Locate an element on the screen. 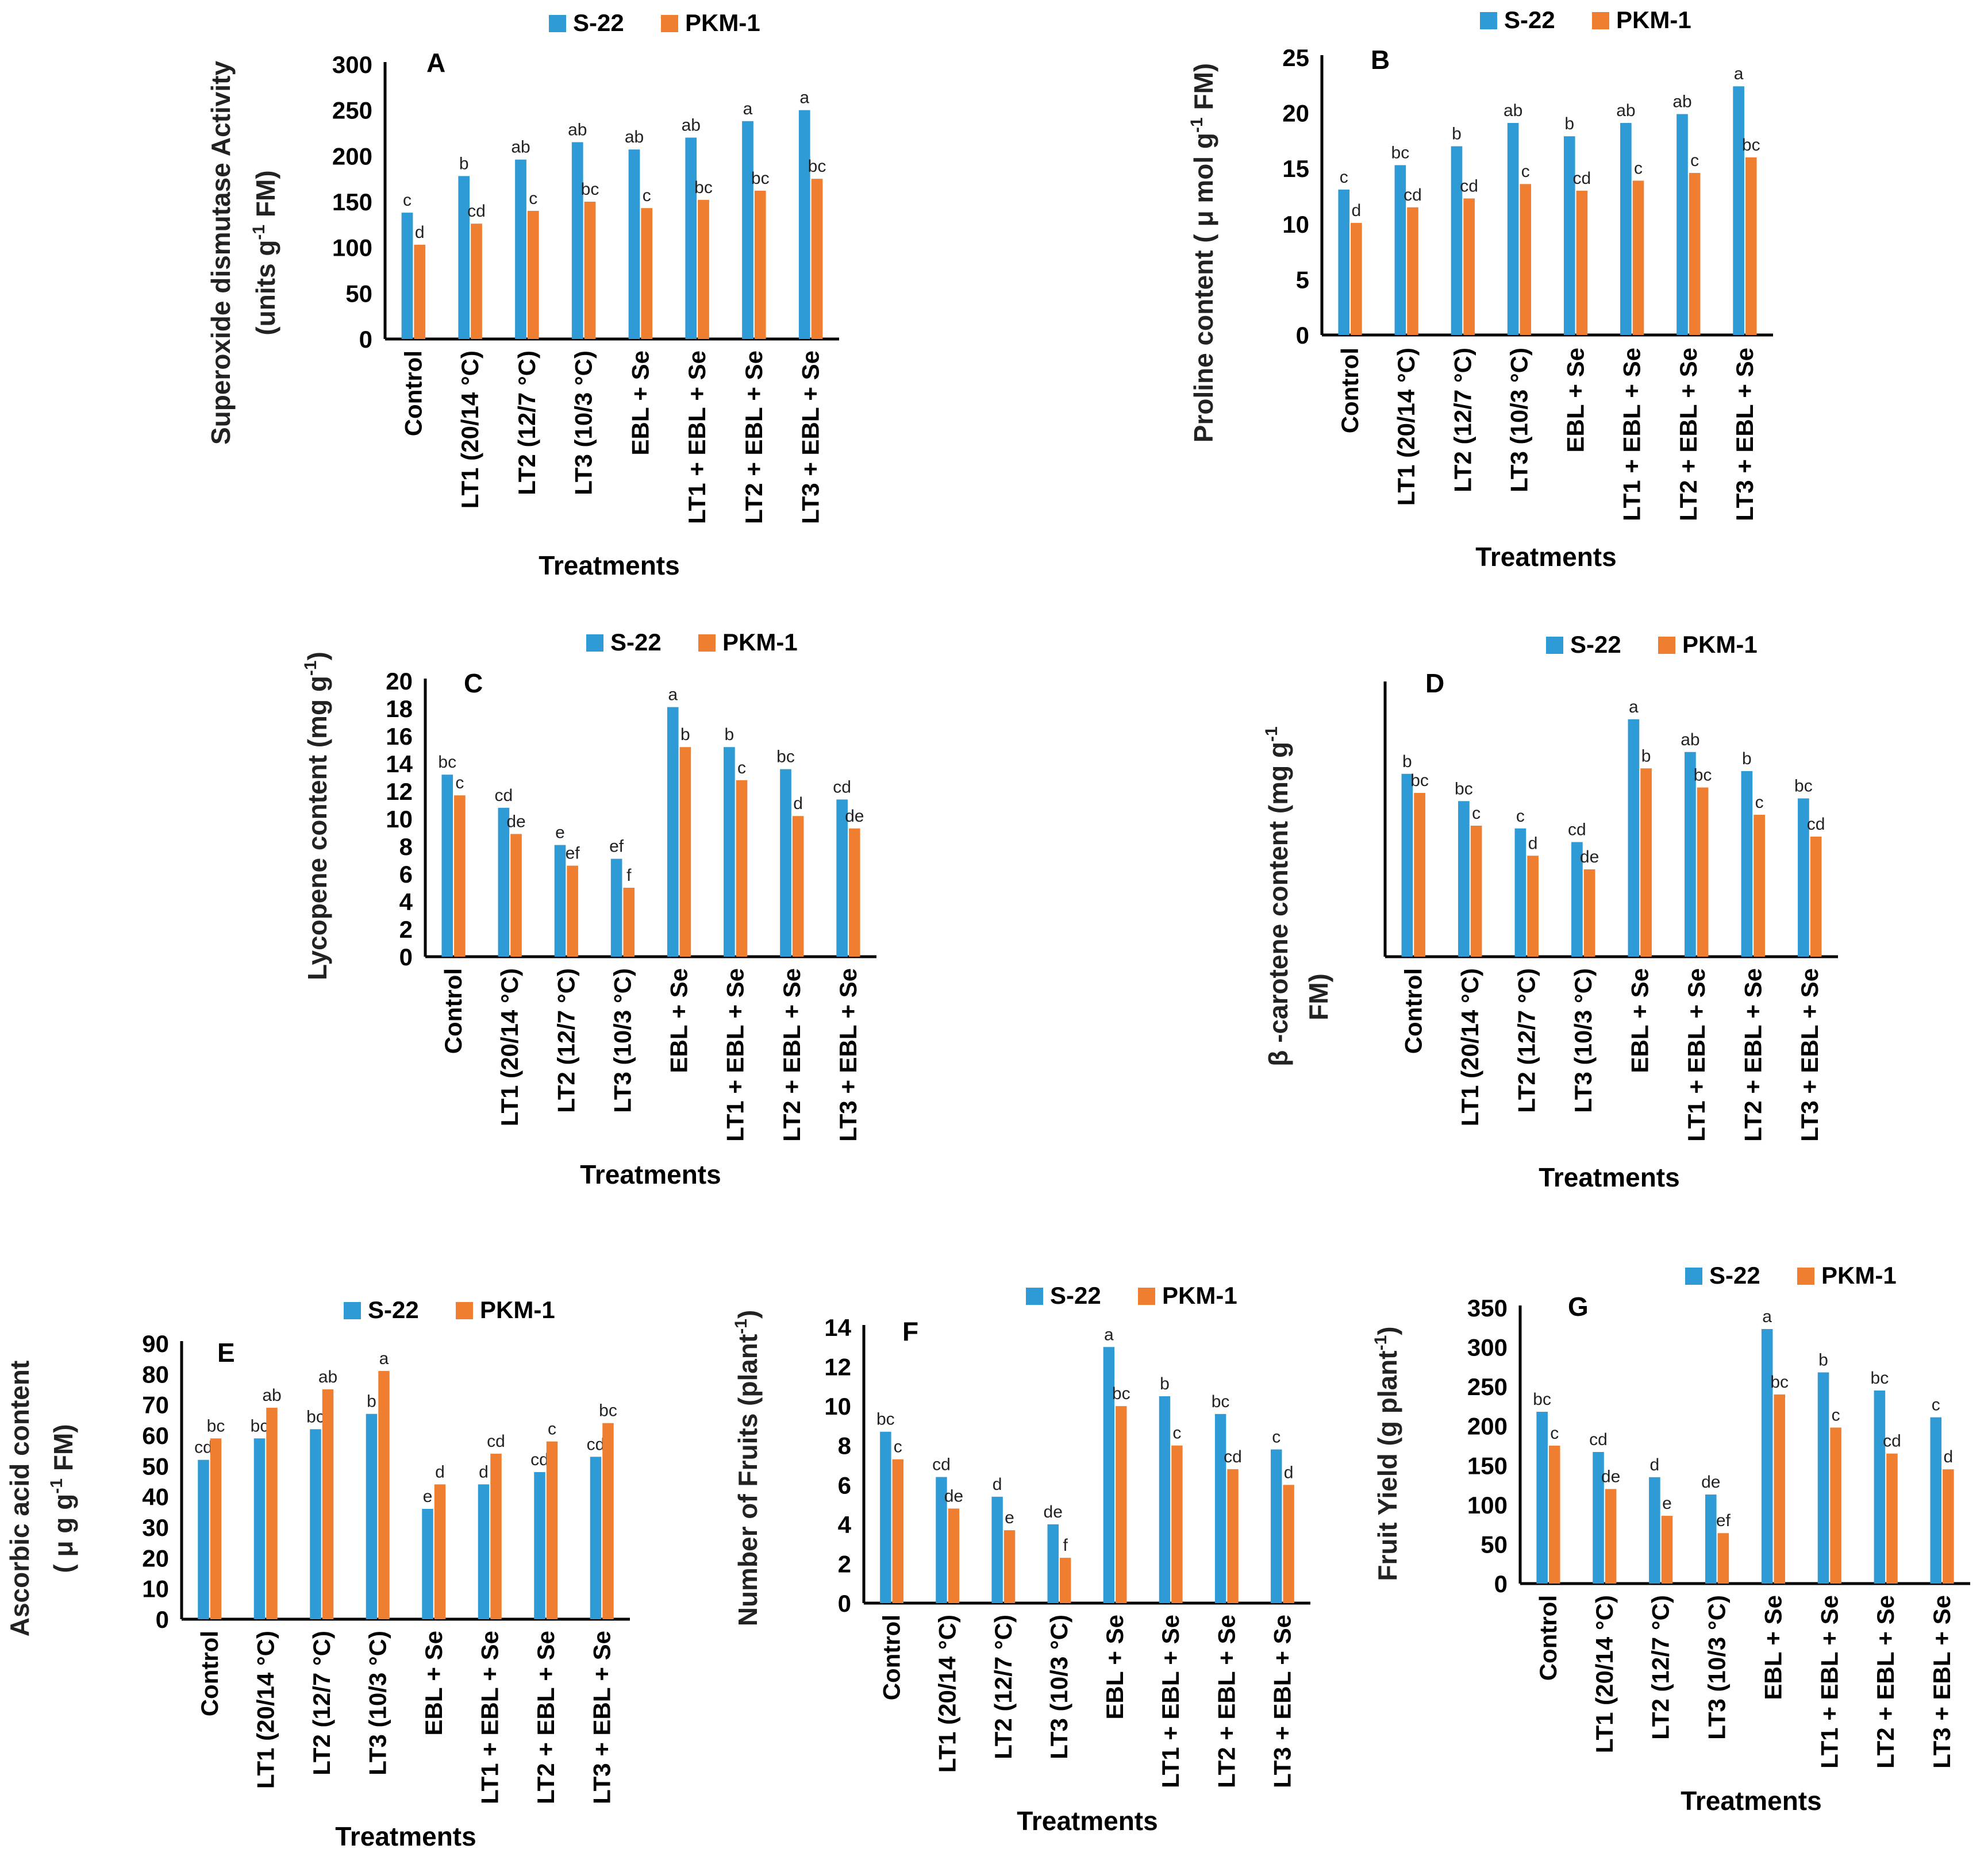 This screenshot has height=1868, width=1988. y-tick-label: 2 is located at coordinates (406, 929).